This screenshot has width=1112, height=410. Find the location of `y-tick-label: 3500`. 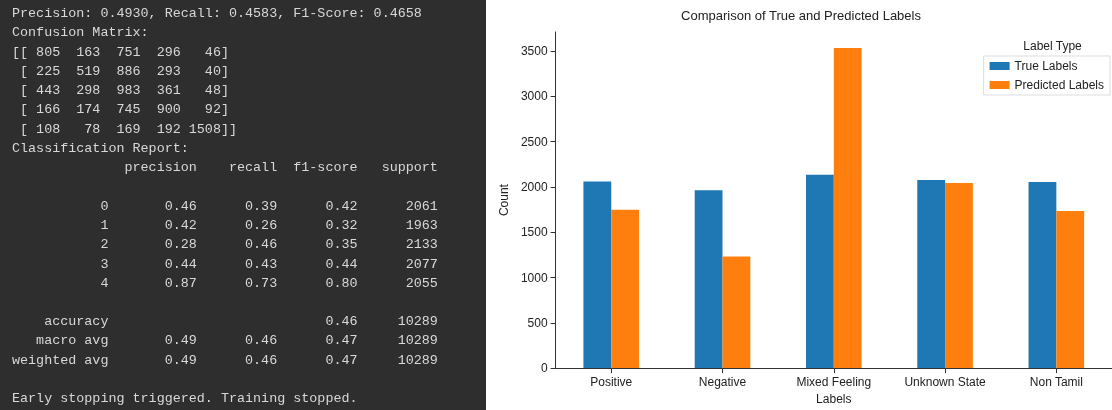

y-tick-label: 3500 is located at coordinates (534, 51).